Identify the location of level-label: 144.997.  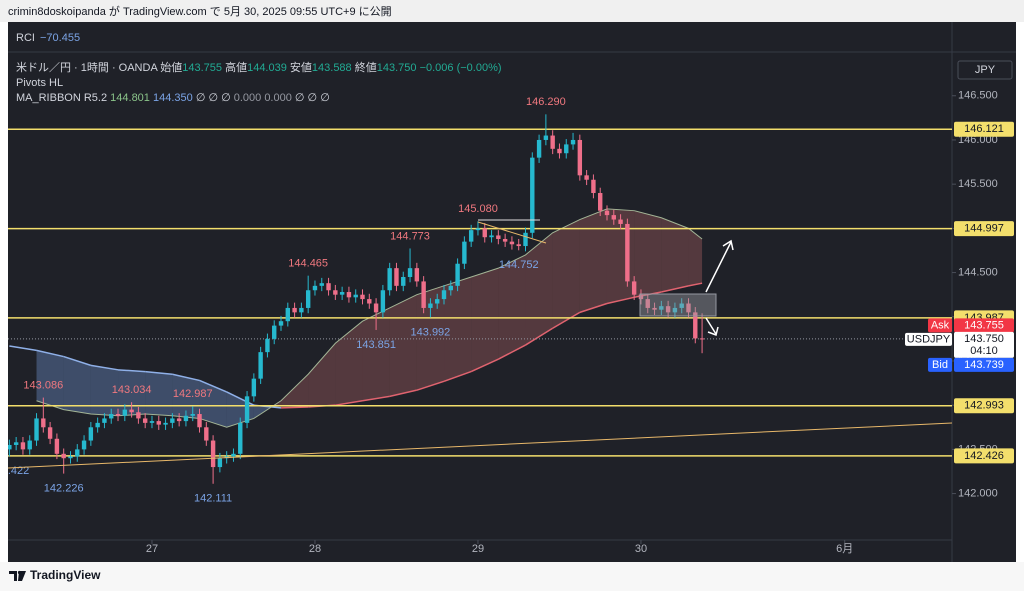
(984, 229).